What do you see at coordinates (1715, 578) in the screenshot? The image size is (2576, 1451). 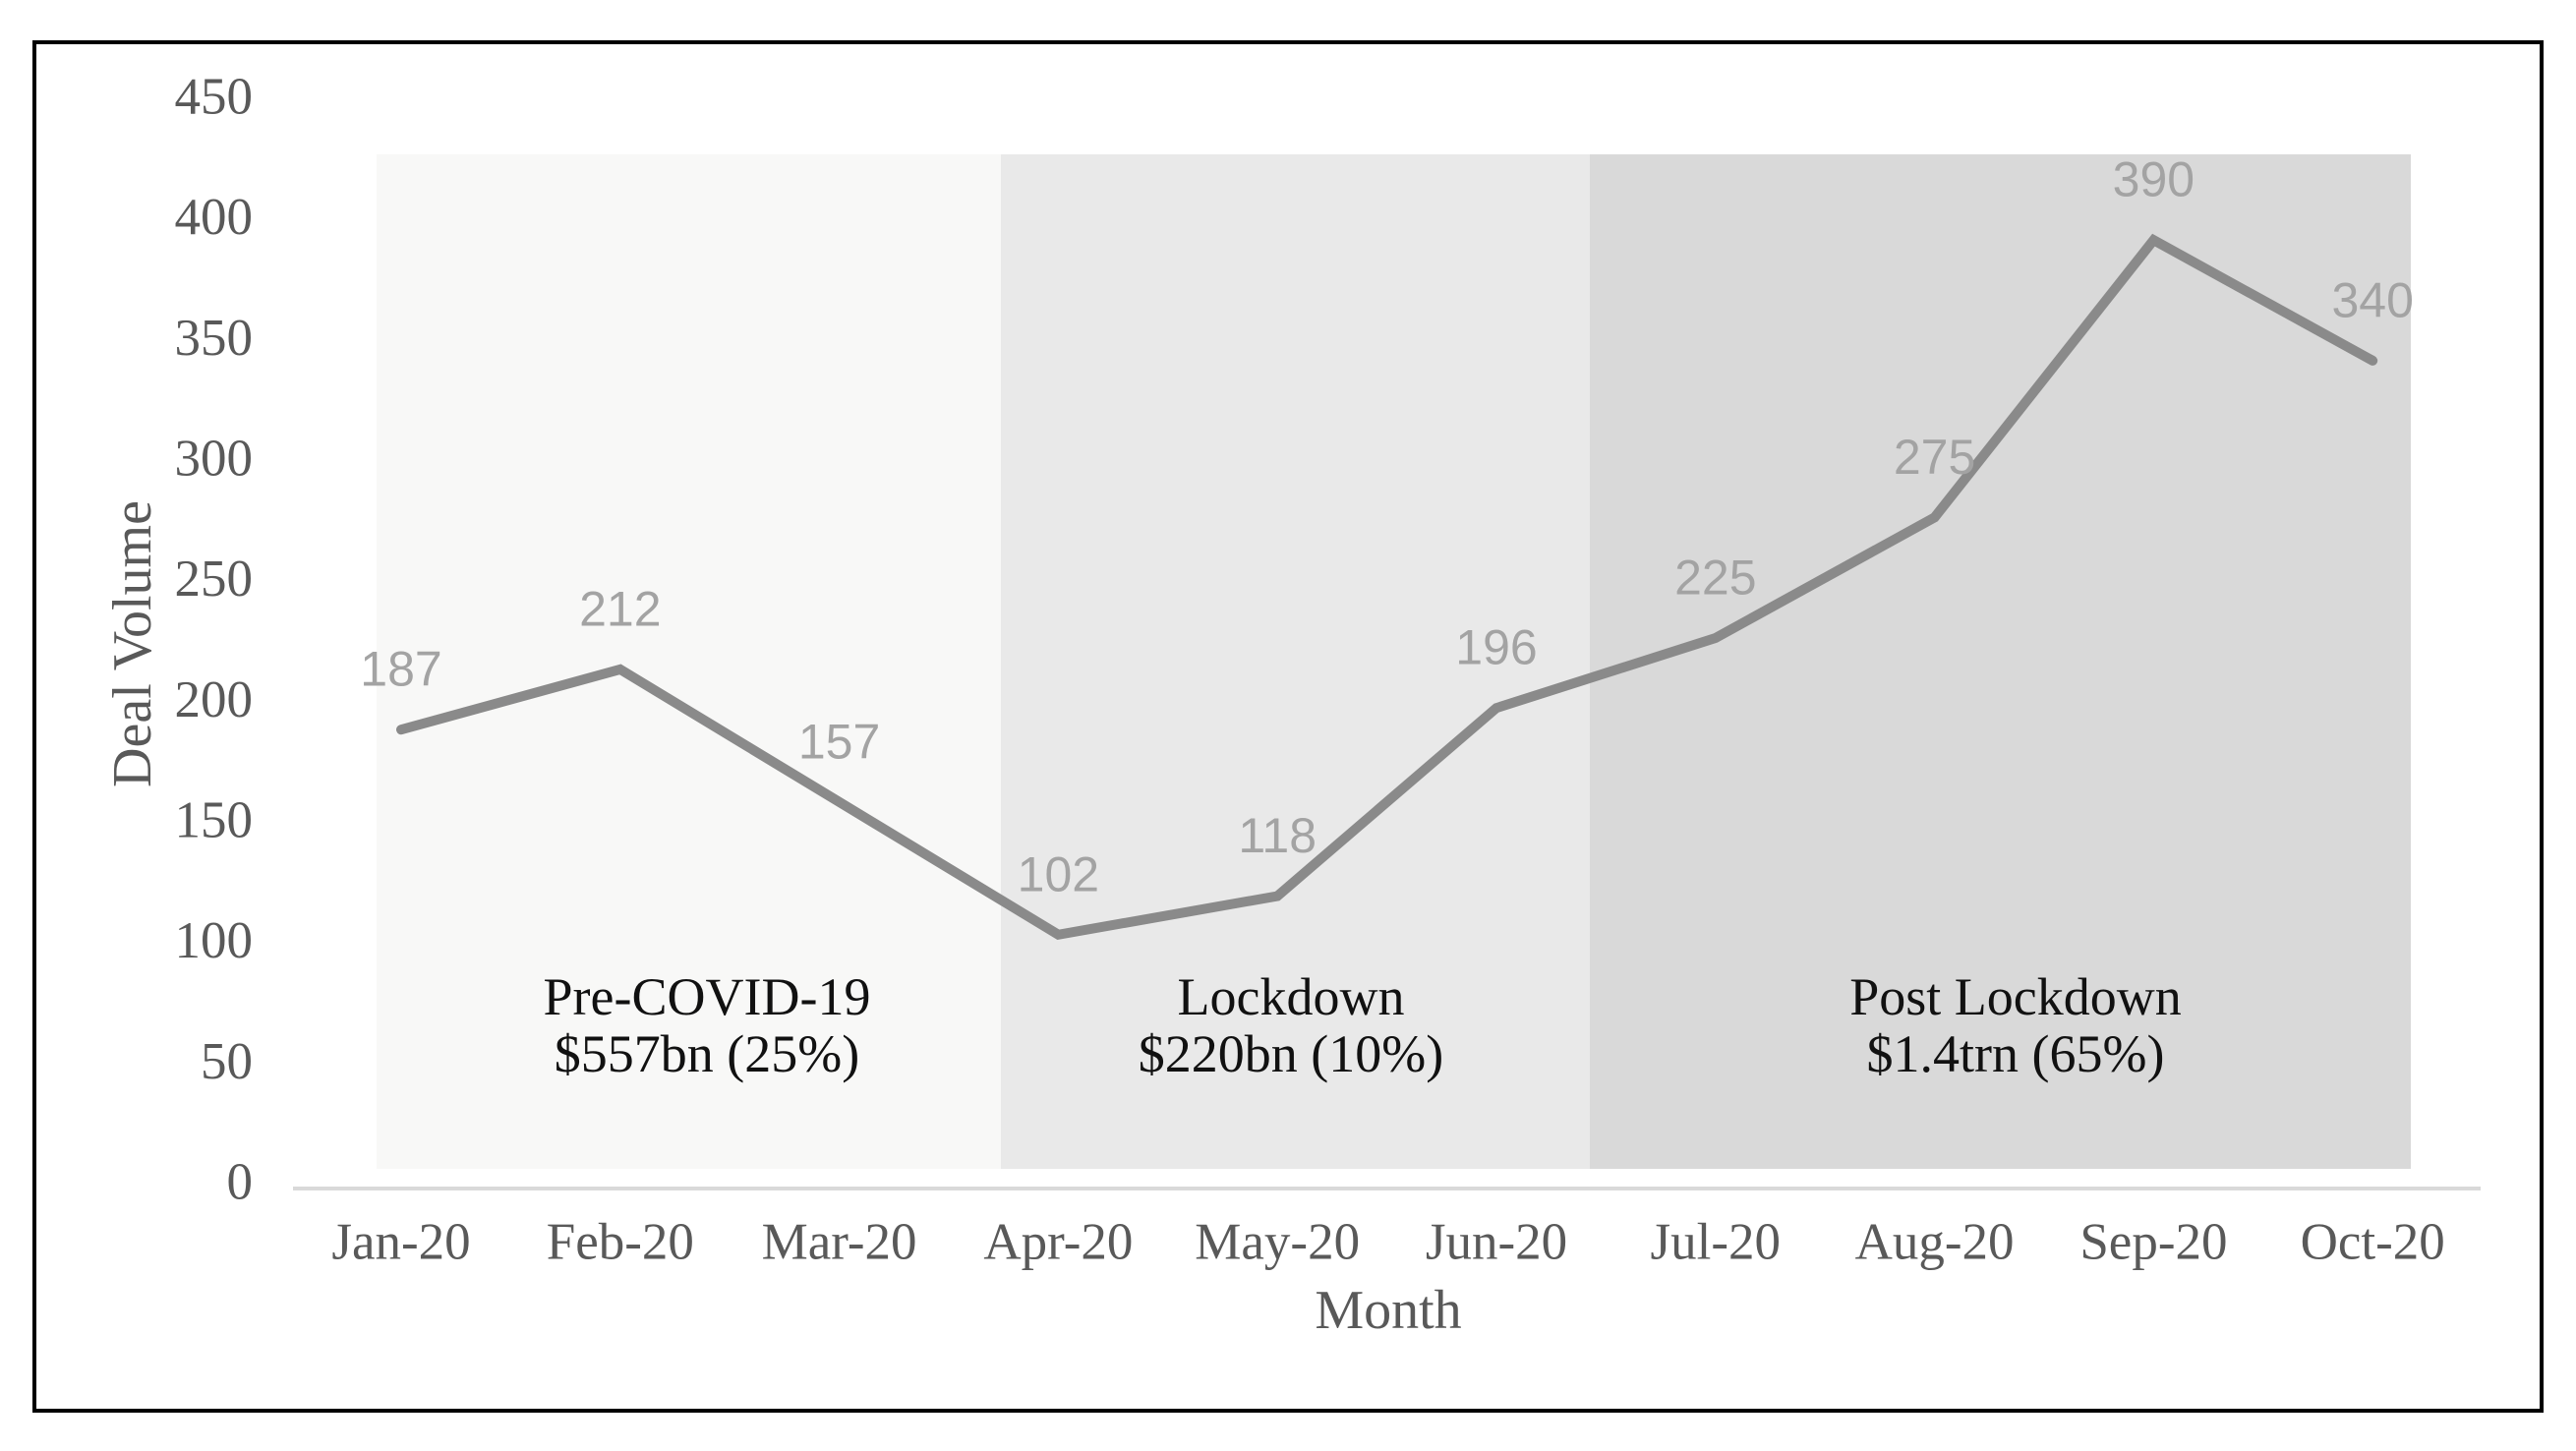 I see `data-label-Jul-20: 225` at bounding box center [1715, 578].